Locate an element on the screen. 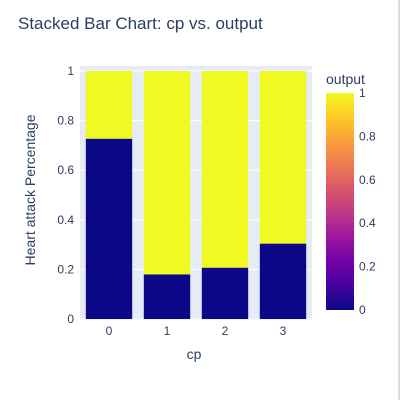 Image resolution: width=400 pixels, height=400 pixels. colorbar-tick-labels: 0 0.2 0.4 0.6 0.8 1 is located at coordinates (367, 201).